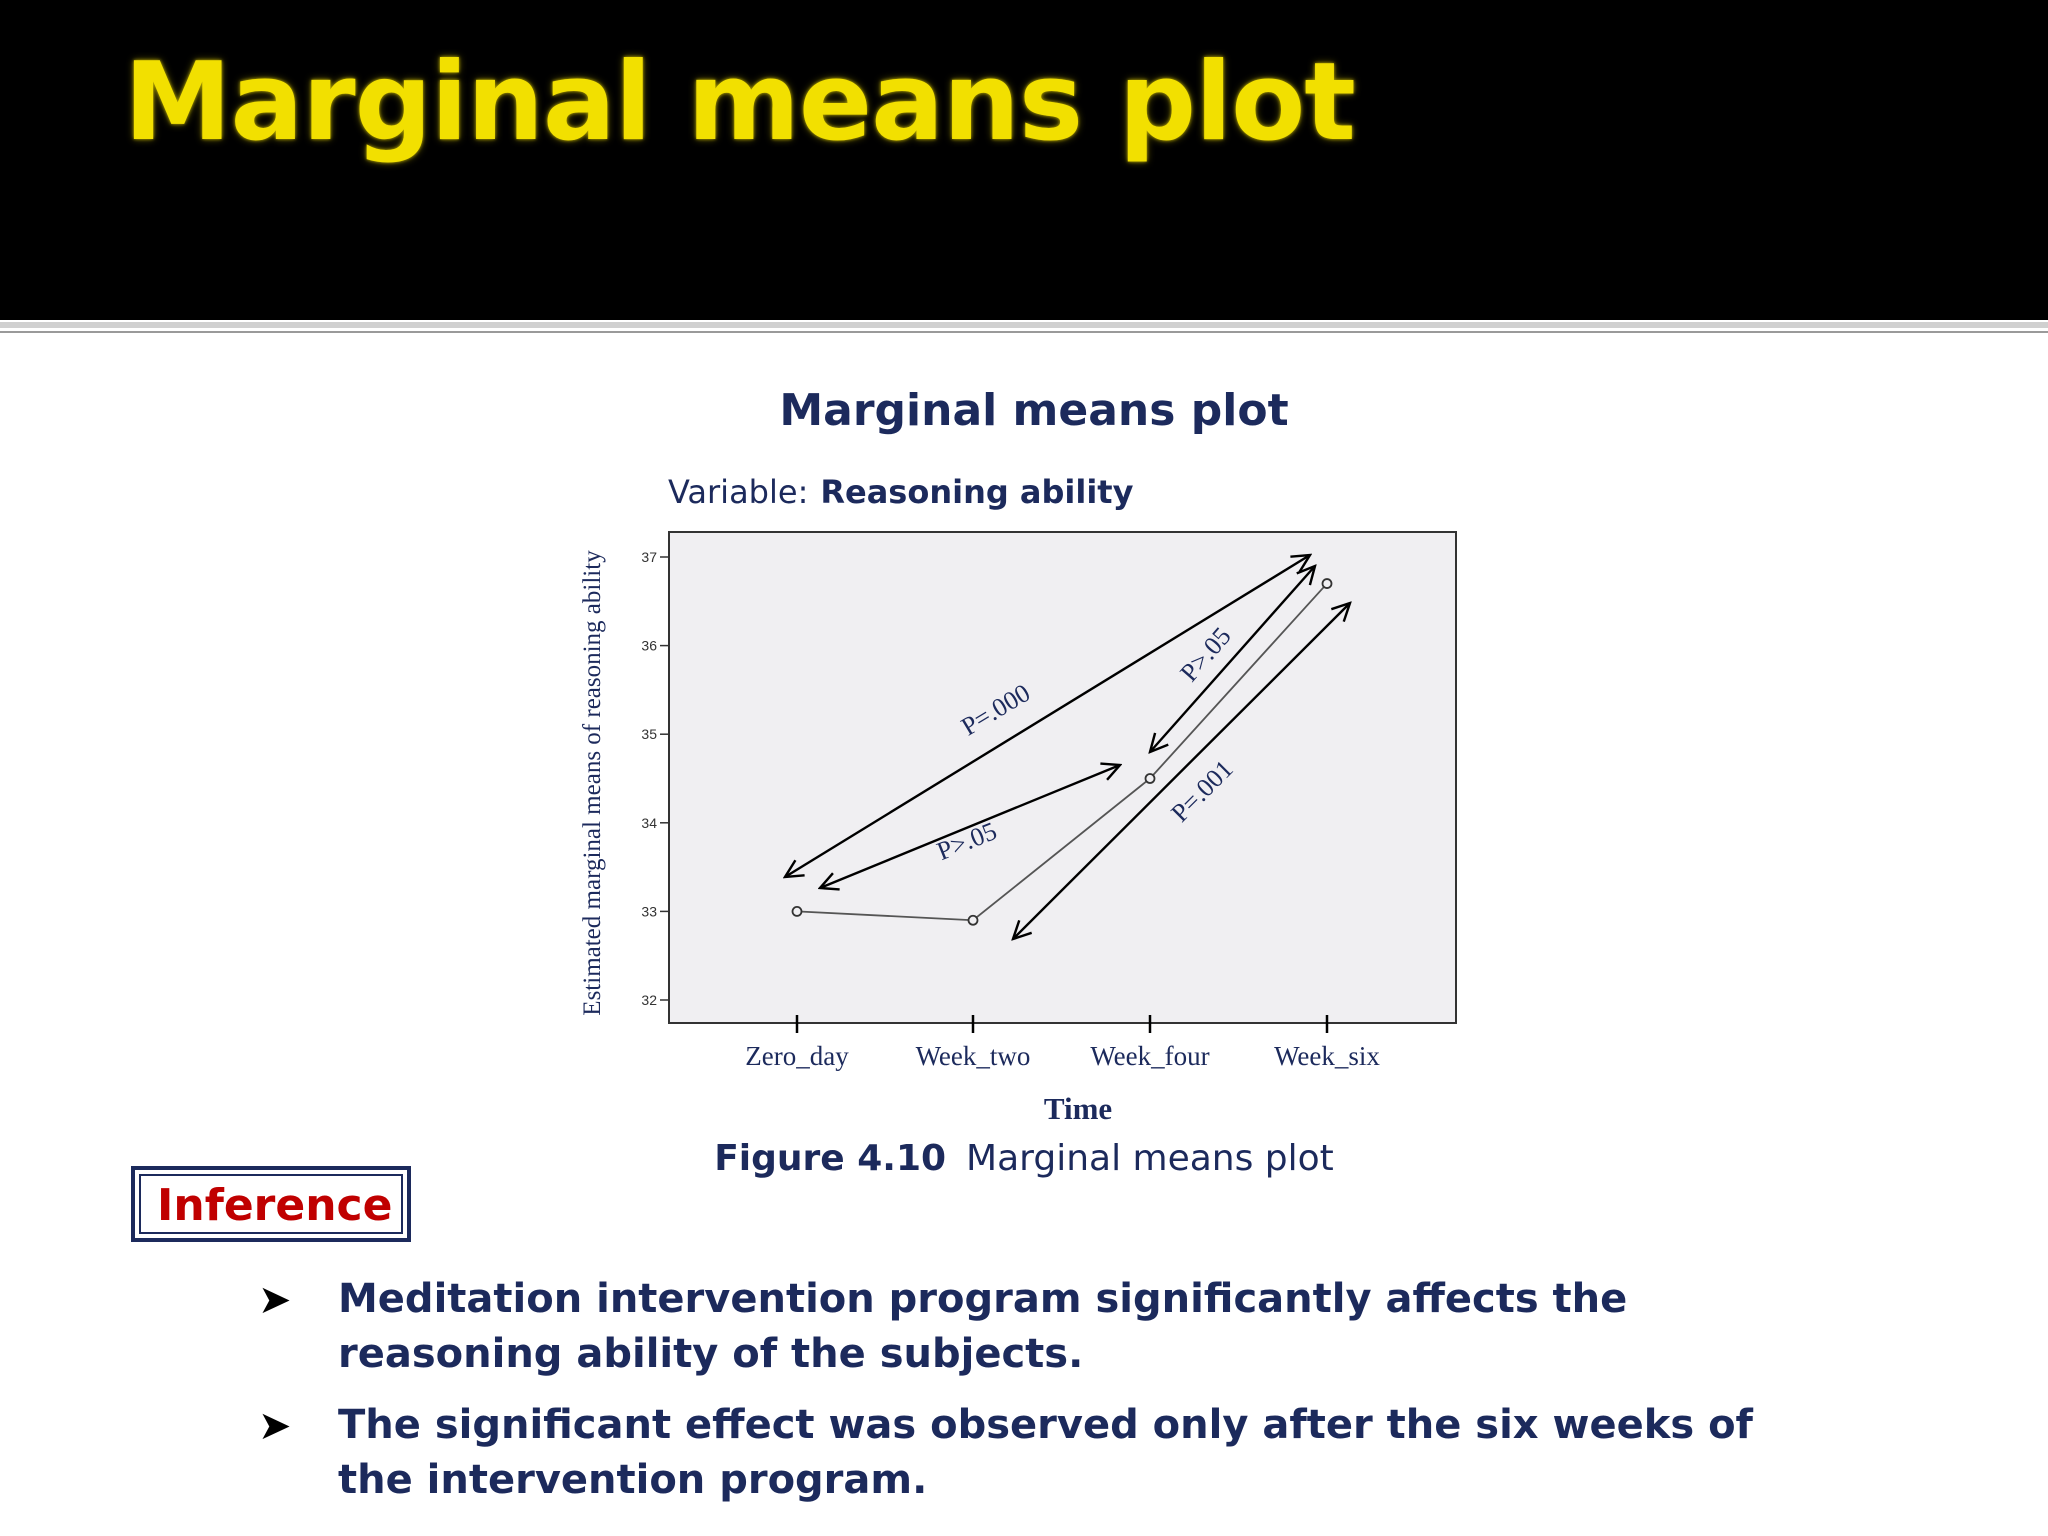  Describe the element at coordinates (1024, 332) in the screenshot. I see `header-divider-thin` at that location.